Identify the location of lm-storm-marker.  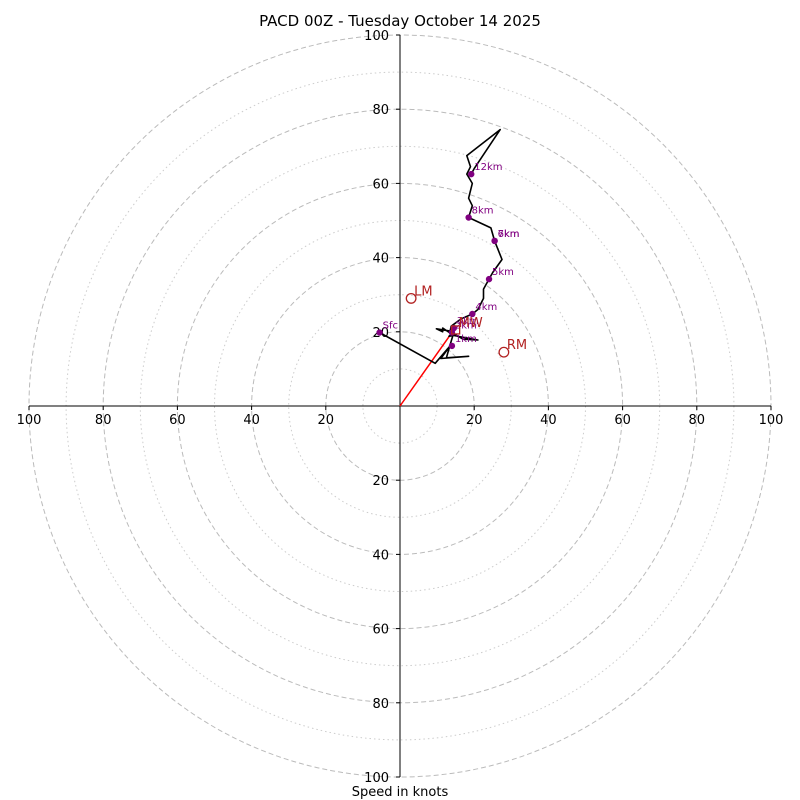
(411, 298).